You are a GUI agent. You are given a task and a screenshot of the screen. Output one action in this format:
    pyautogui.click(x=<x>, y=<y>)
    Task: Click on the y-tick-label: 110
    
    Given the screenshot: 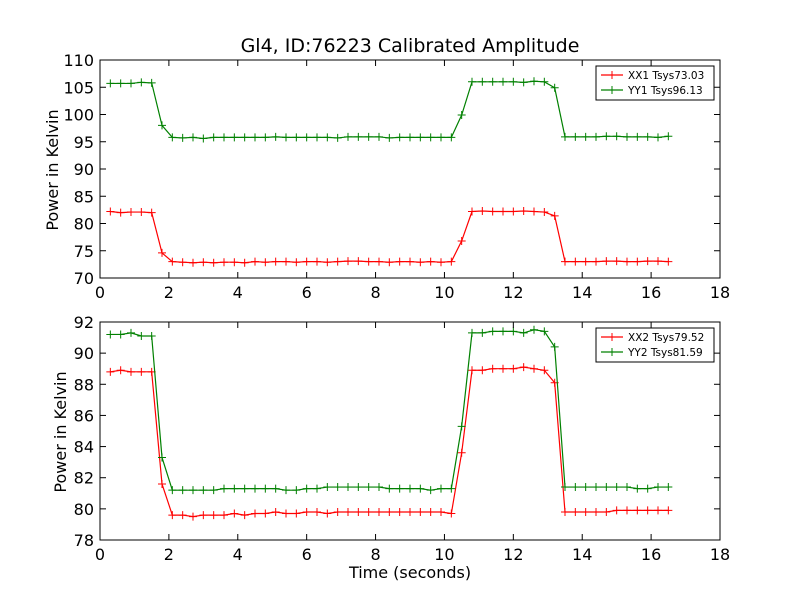 What is the action you would take?
    pyautogui.click(x=78, y=60)
    